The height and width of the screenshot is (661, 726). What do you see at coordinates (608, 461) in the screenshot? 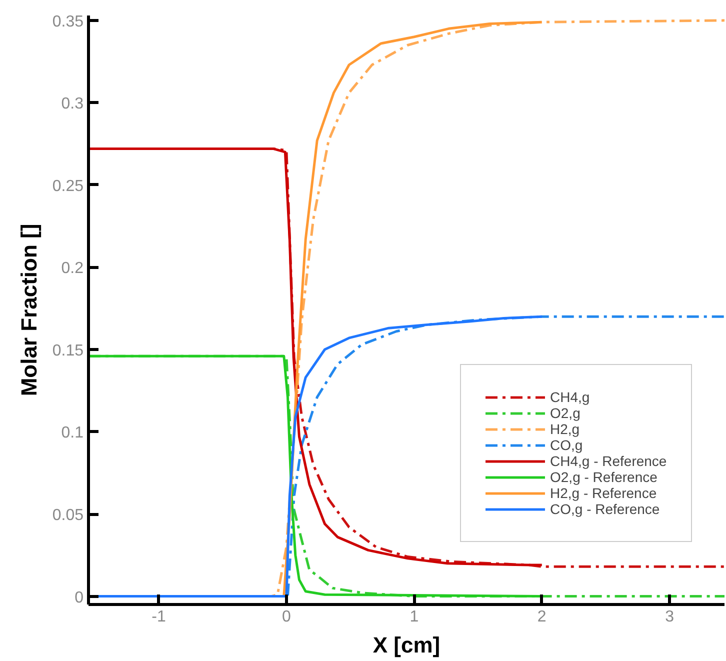
I see `legend-label: CH4,g - Reference` at bounding box center [608, 461].